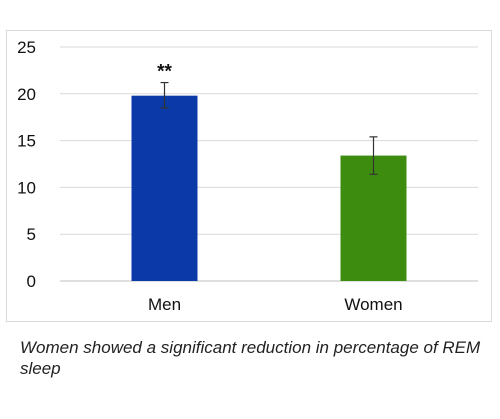  What do you see at coordinates (275, 304) in the screenshot?
I see `x-axis-labels: Men Women` at bounding box center [275, 304].